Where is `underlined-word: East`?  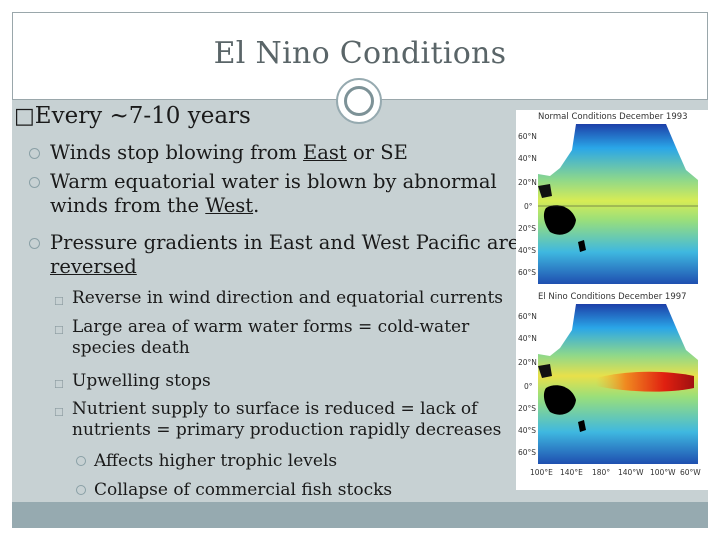 underlined-word: East is located at coordinates (325, 152).